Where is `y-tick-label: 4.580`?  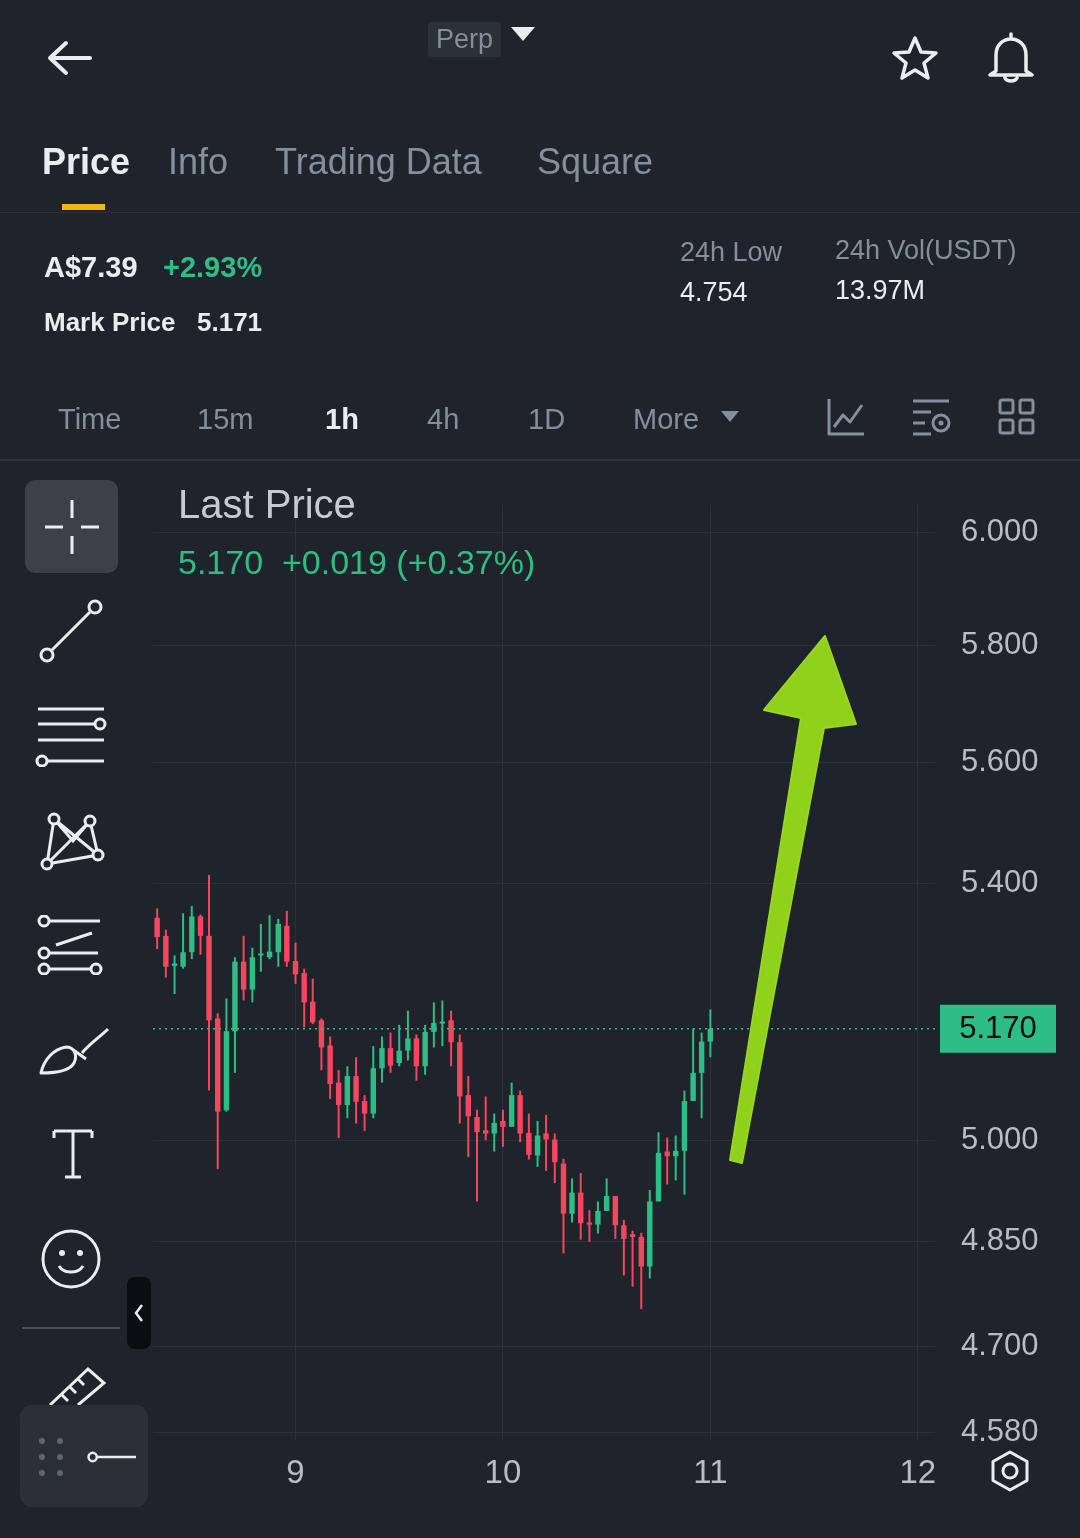 y-tick-label: 4.580 is located at coordinates (1000, 1431).